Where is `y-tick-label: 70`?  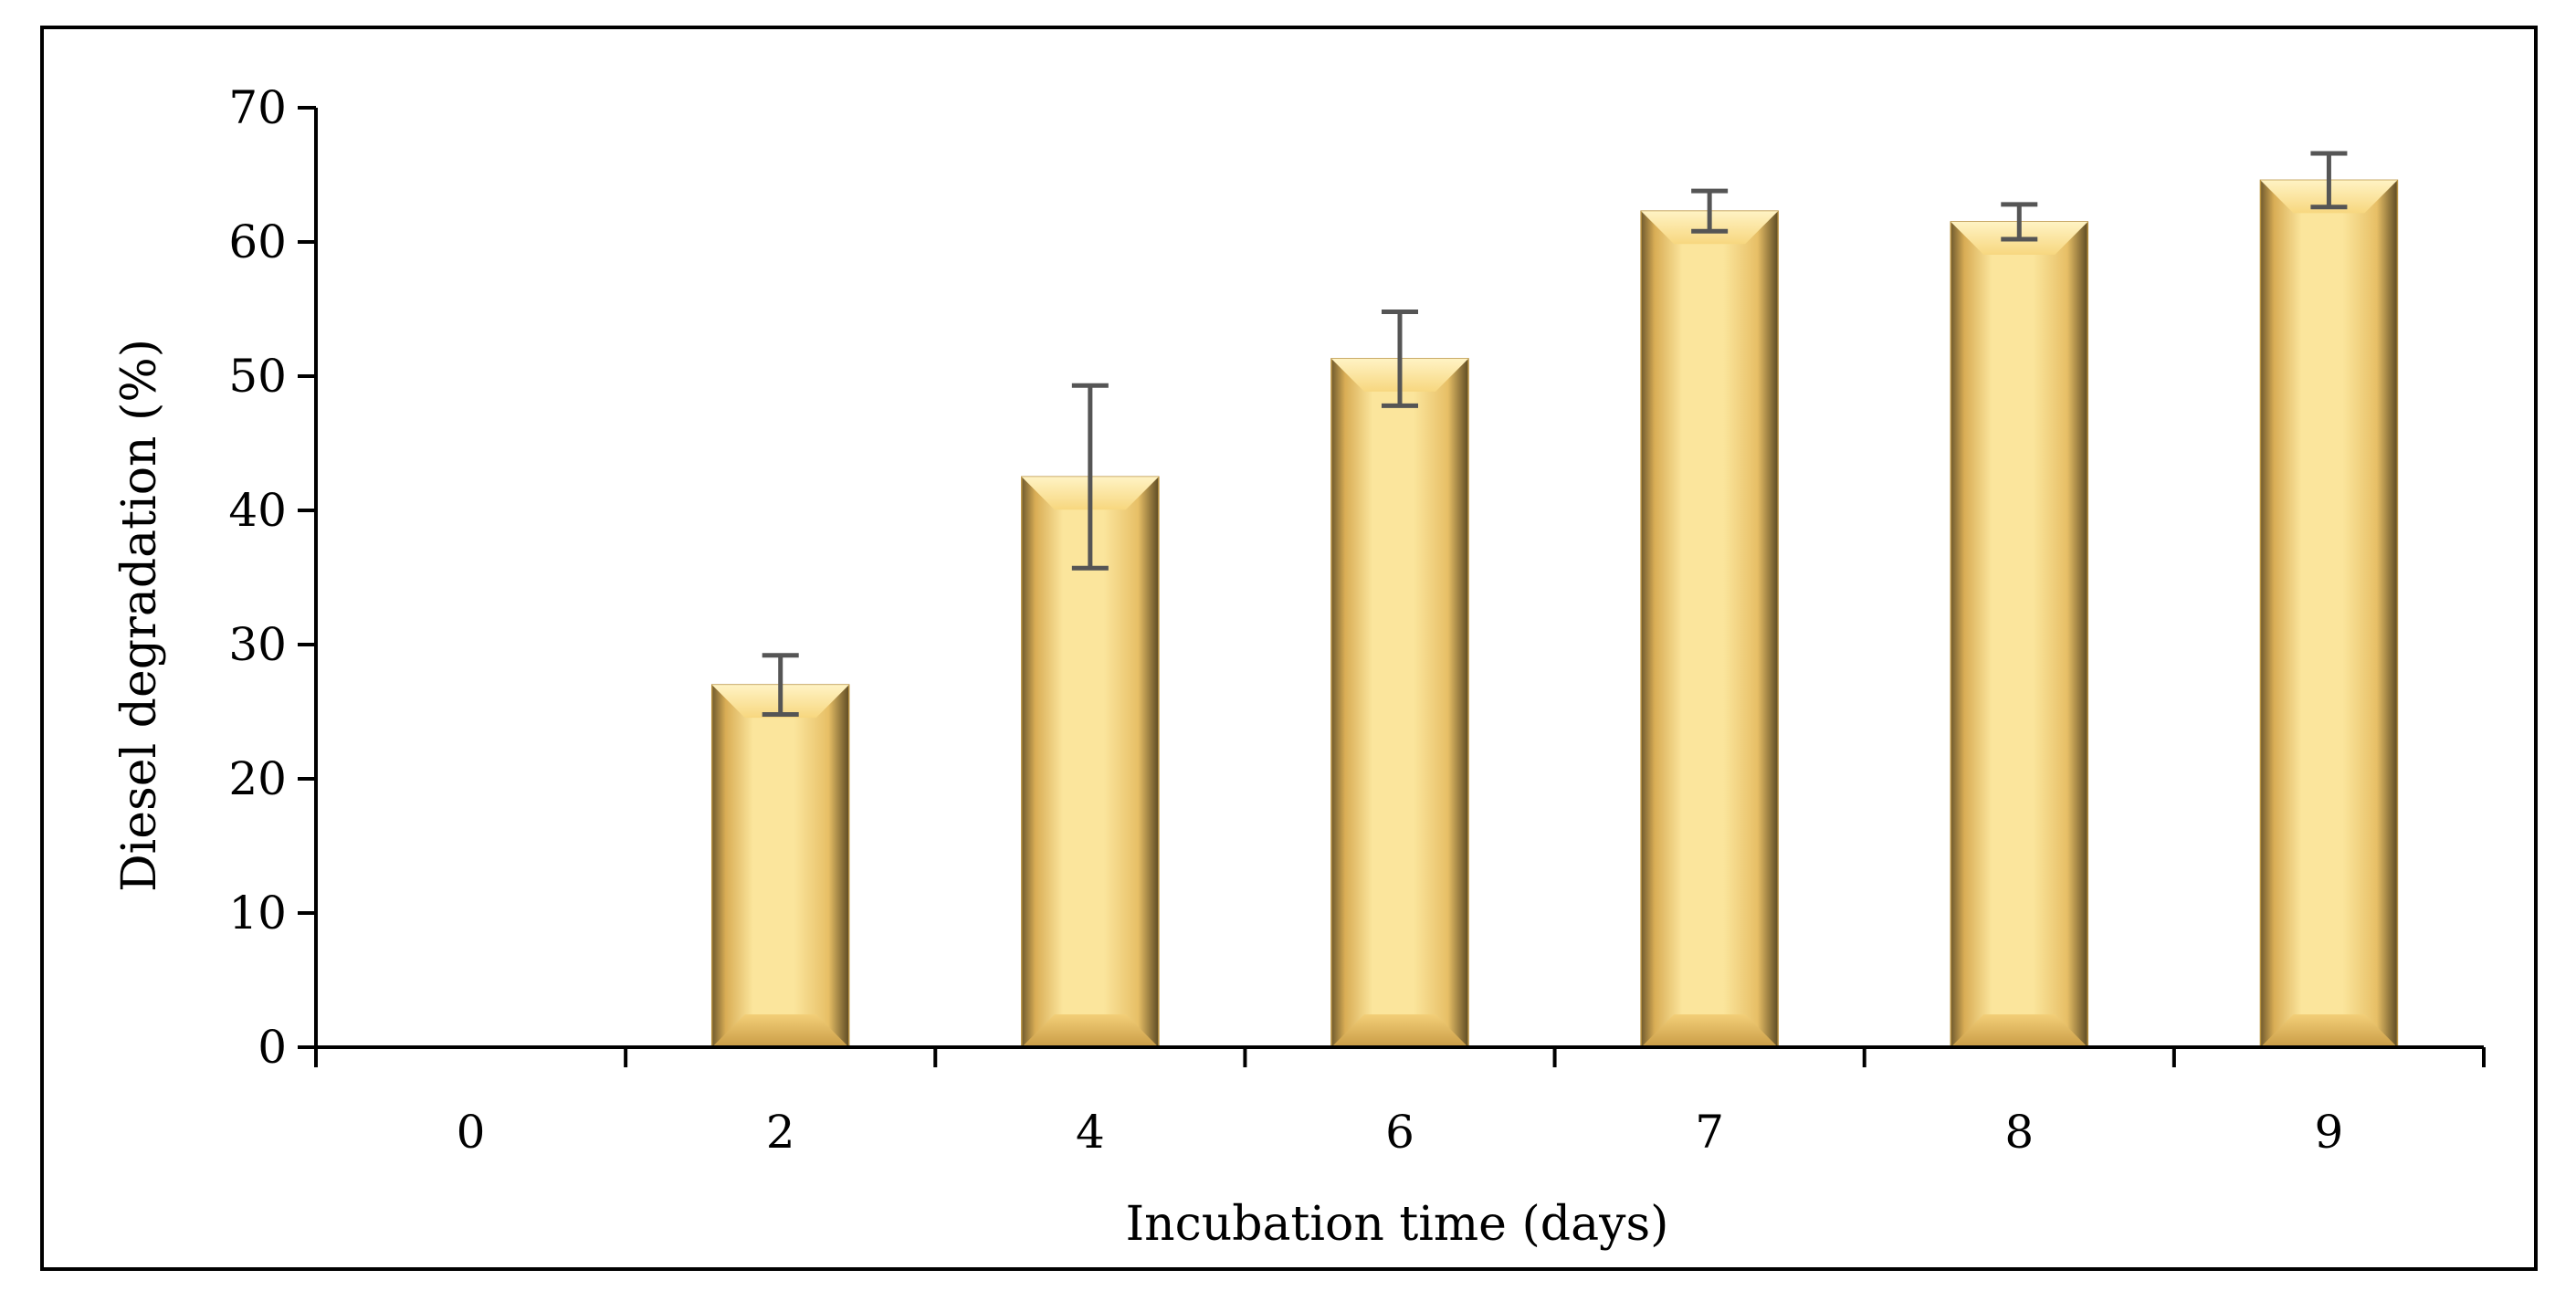
y-tick-label: 70 is located at coordinates (257, 107).